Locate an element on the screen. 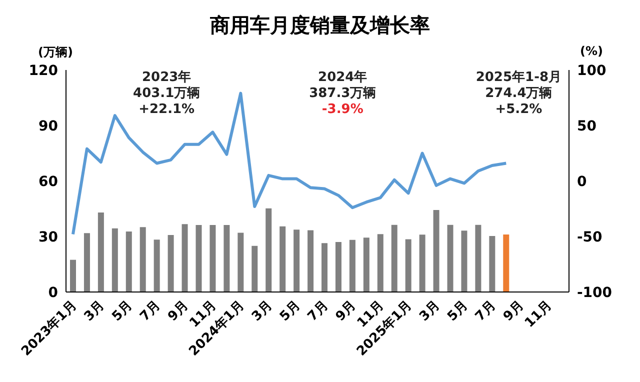  annotation: +5.2% is located at coordinates (519, 110).